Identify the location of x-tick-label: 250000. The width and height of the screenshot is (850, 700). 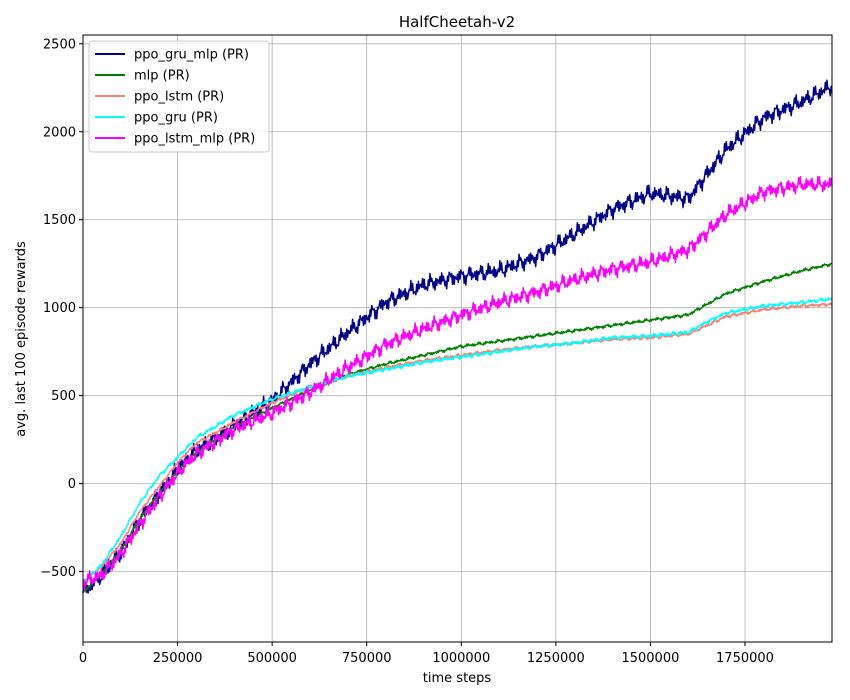
(178, 658).